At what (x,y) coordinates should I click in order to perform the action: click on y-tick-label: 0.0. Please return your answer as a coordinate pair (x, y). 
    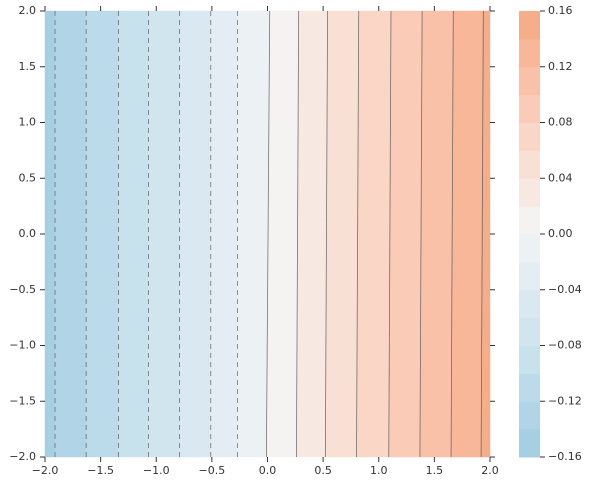
    Looking at the image, I should click on (28, 233).